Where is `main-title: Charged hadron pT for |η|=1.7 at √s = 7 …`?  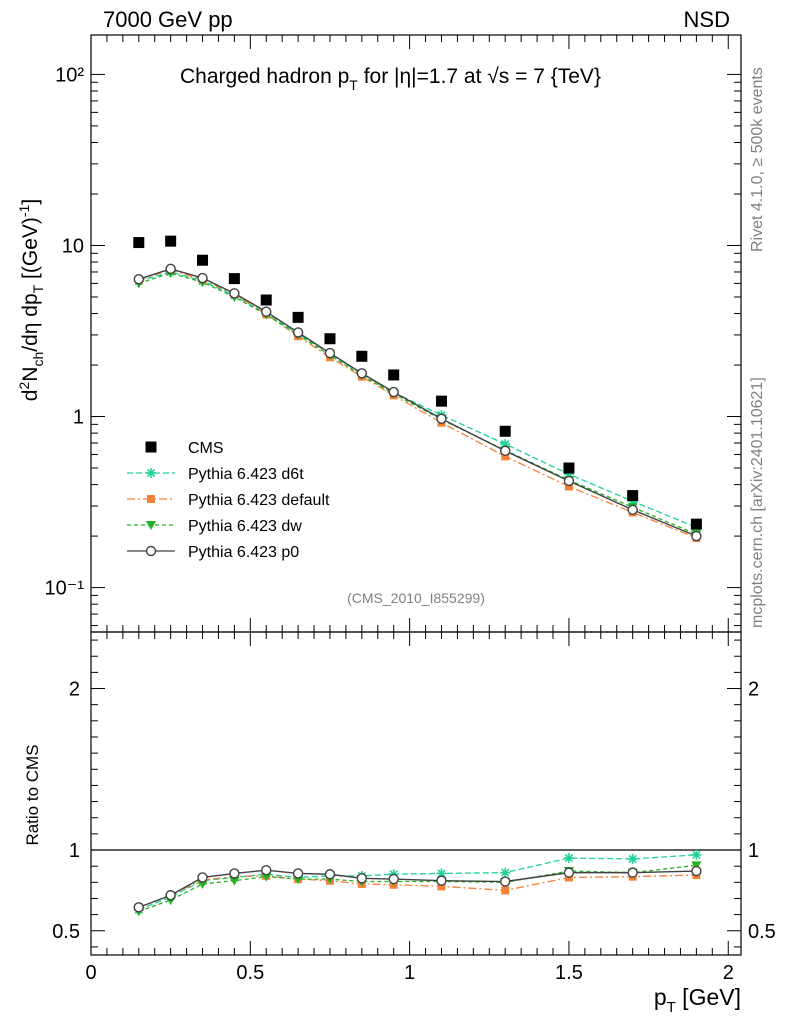 main-title: Charged hadron pT for |η|=1.7 at √s = 7 … is located at coordinates (390, 79).